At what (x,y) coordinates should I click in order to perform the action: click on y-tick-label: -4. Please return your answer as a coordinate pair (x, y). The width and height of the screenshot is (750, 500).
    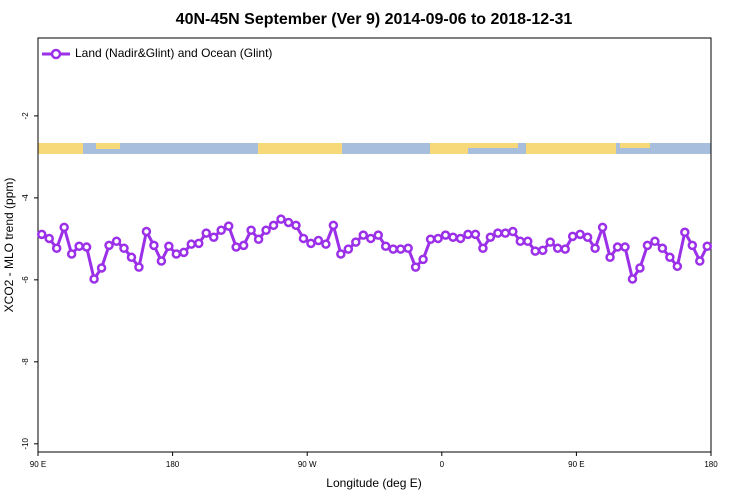
    Looking at the image, I should click on (25, 198).